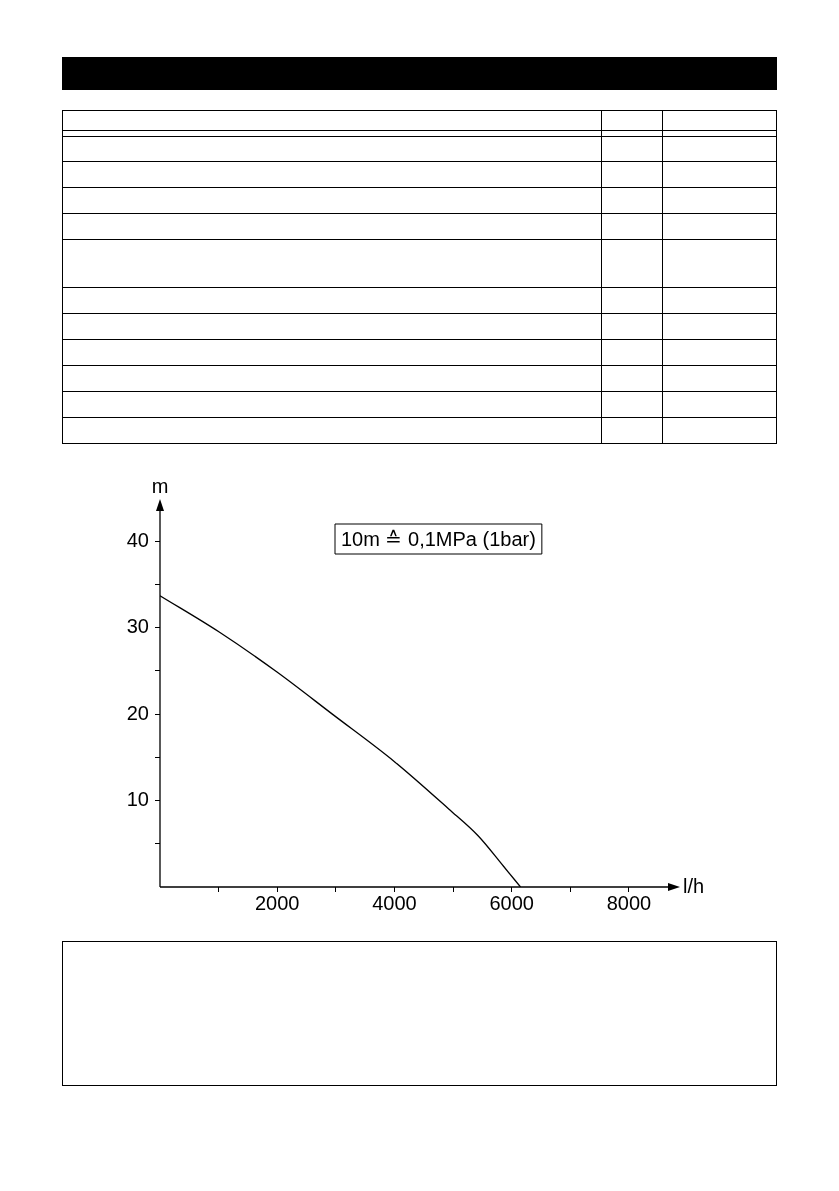  I want to click on y-axis-title: m, so click(160, 485).